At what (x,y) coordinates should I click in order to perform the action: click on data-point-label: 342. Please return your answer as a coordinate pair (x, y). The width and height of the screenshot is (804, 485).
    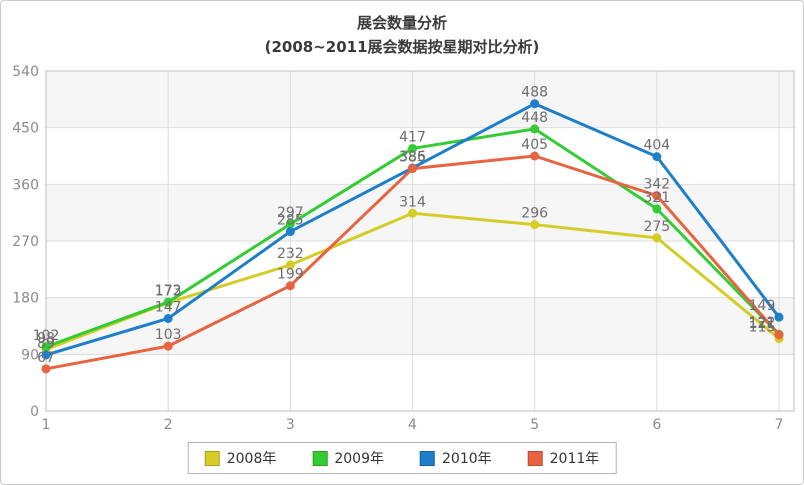
    Looking at the image, I should click on (656, 185).